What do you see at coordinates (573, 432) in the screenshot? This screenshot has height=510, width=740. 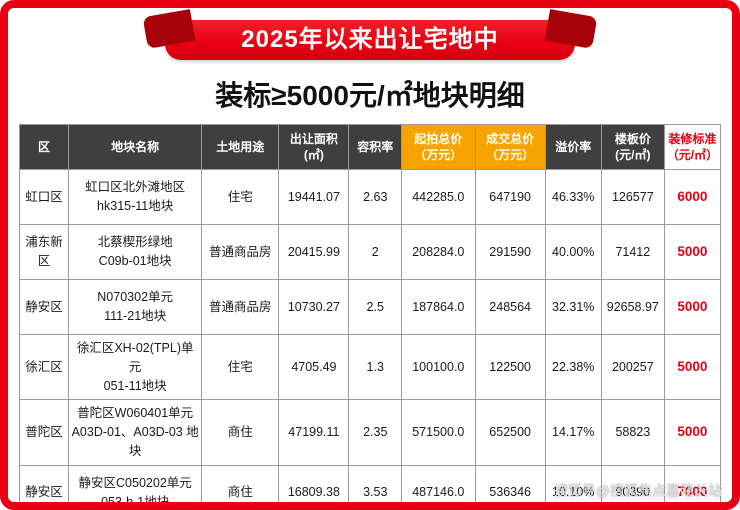 I see `cell-premium: 14.17%` at bounding box center [573, 432].